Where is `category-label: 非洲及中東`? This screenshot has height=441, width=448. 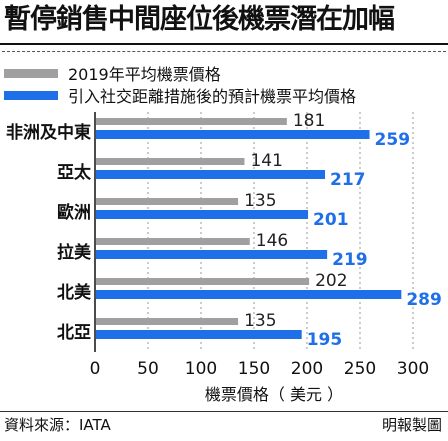 category-label: 非洲及中東 is located at coordinates (48, 132).